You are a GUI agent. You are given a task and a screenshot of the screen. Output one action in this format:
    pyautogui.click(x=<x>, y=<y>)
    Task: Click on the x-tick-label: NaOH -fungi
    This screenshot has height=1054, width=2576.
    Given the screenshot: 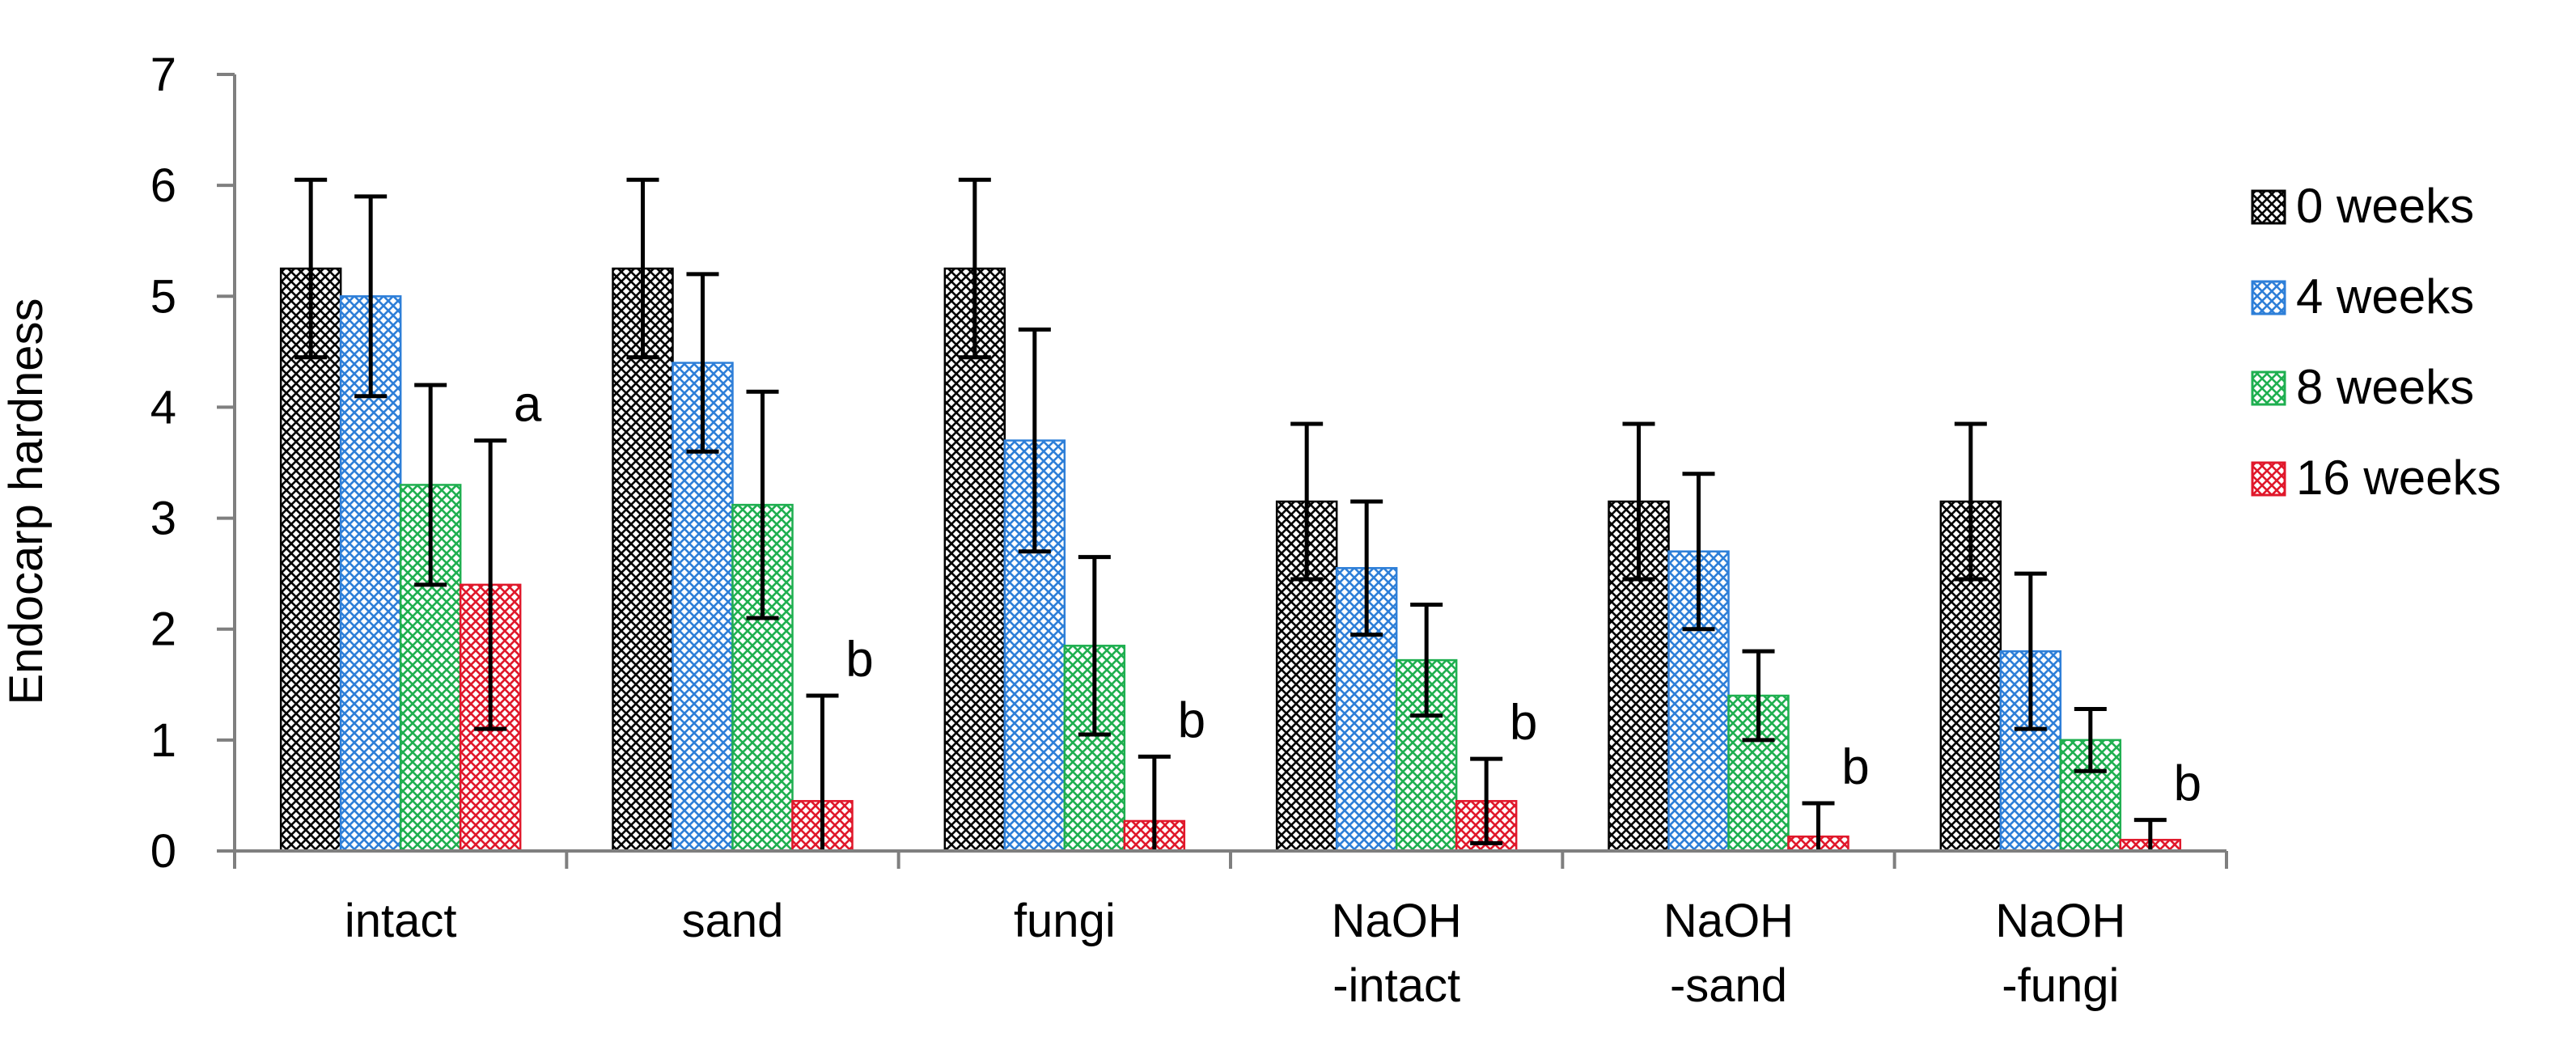 What is the action you would take?
    pyautogui.click(x=2060, y=953)
    